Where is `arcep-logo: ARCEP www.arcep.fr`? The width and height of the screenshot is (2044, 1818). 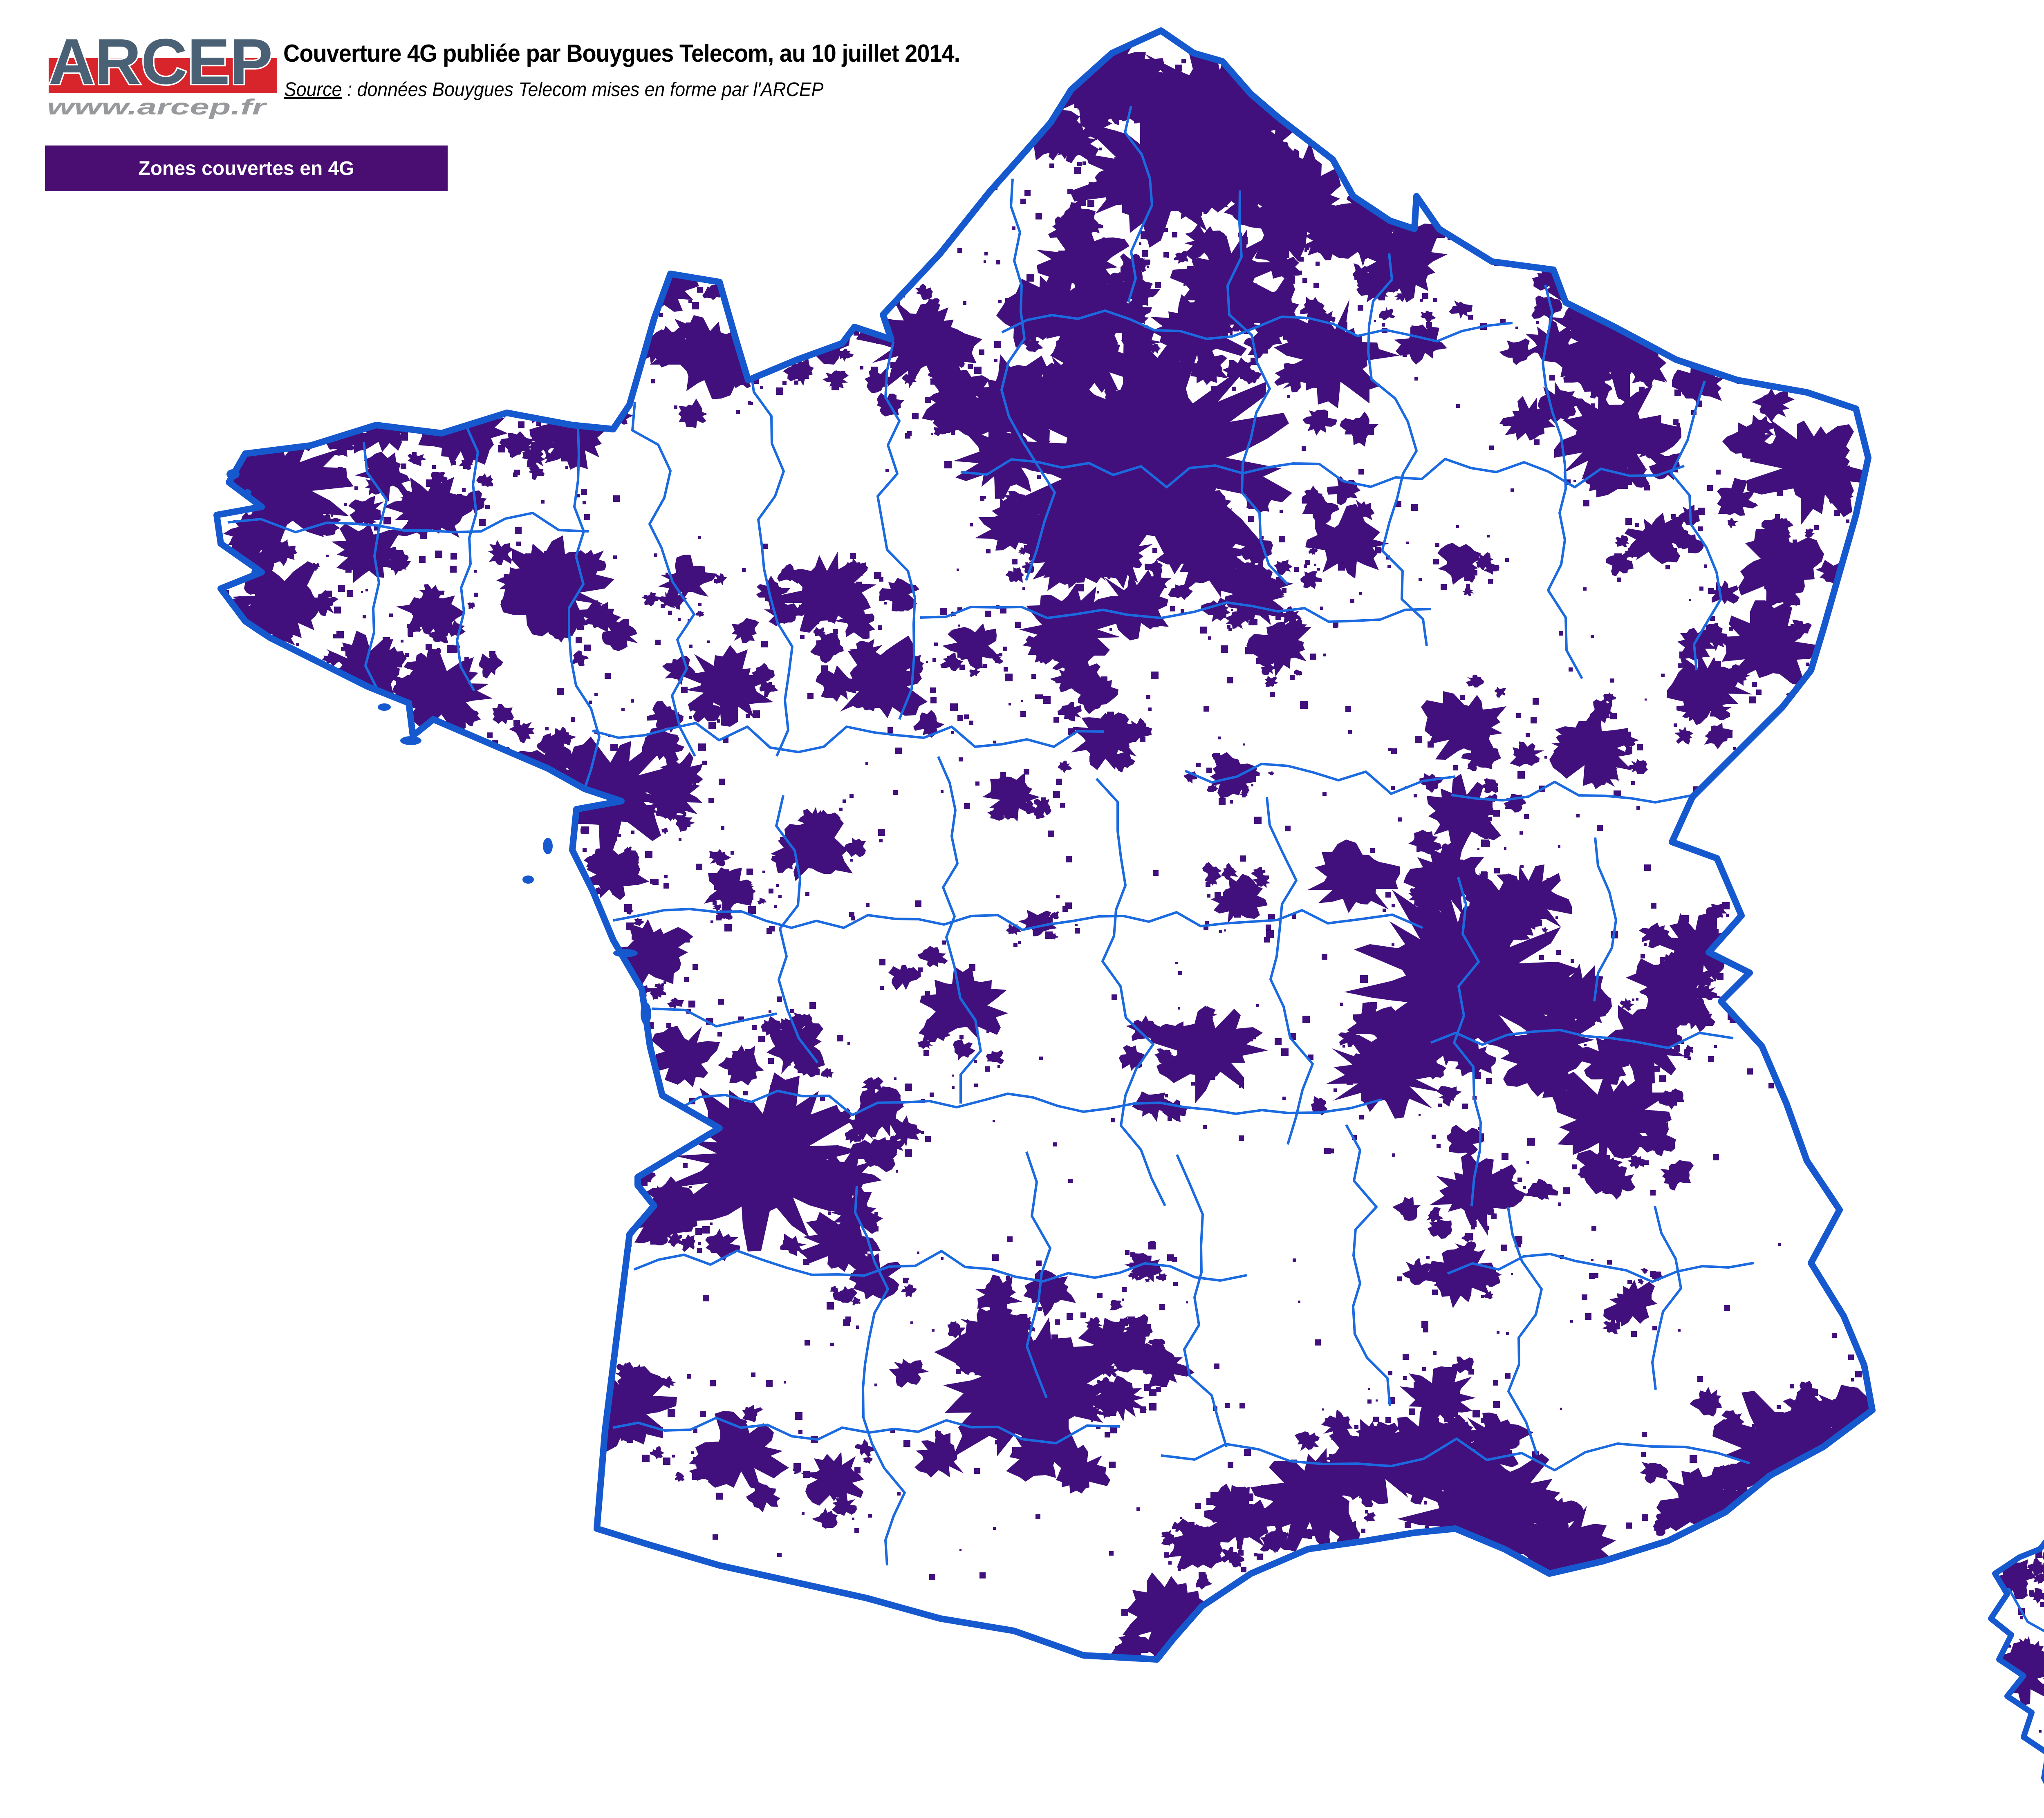 arcep-logo: ARCEP www.arcep.fr is located at coordinates (162, 72).